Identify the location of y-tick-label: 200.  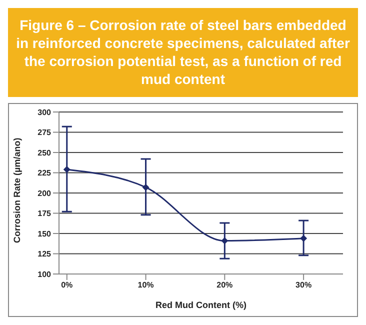
(45, 193).